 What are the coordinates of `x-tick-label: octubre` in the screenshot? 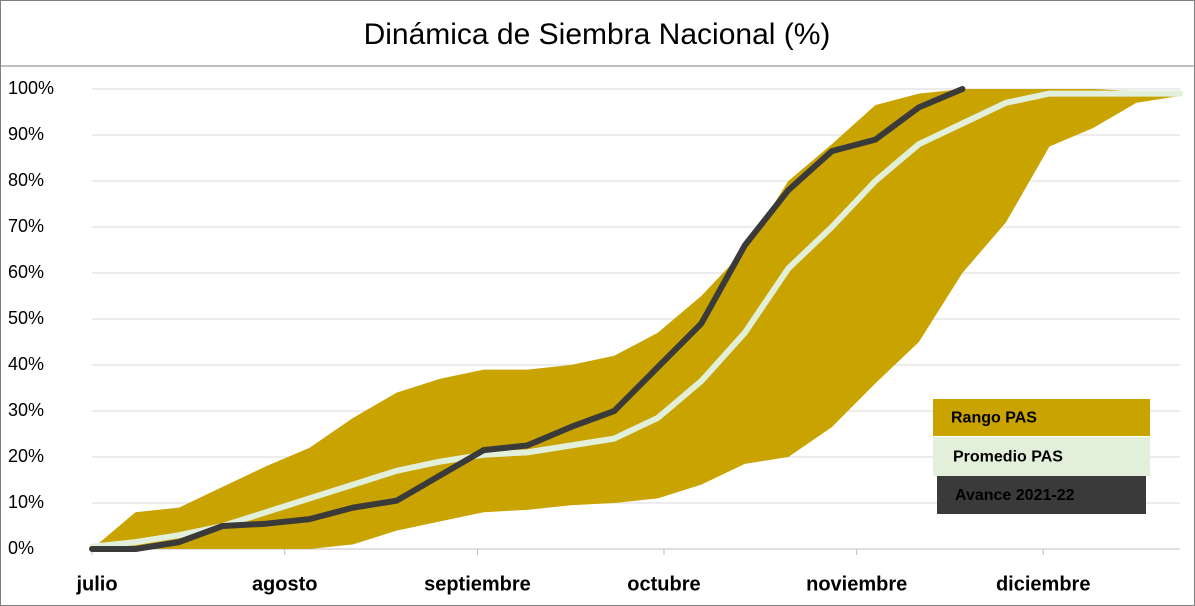 It's located at (663, 584).